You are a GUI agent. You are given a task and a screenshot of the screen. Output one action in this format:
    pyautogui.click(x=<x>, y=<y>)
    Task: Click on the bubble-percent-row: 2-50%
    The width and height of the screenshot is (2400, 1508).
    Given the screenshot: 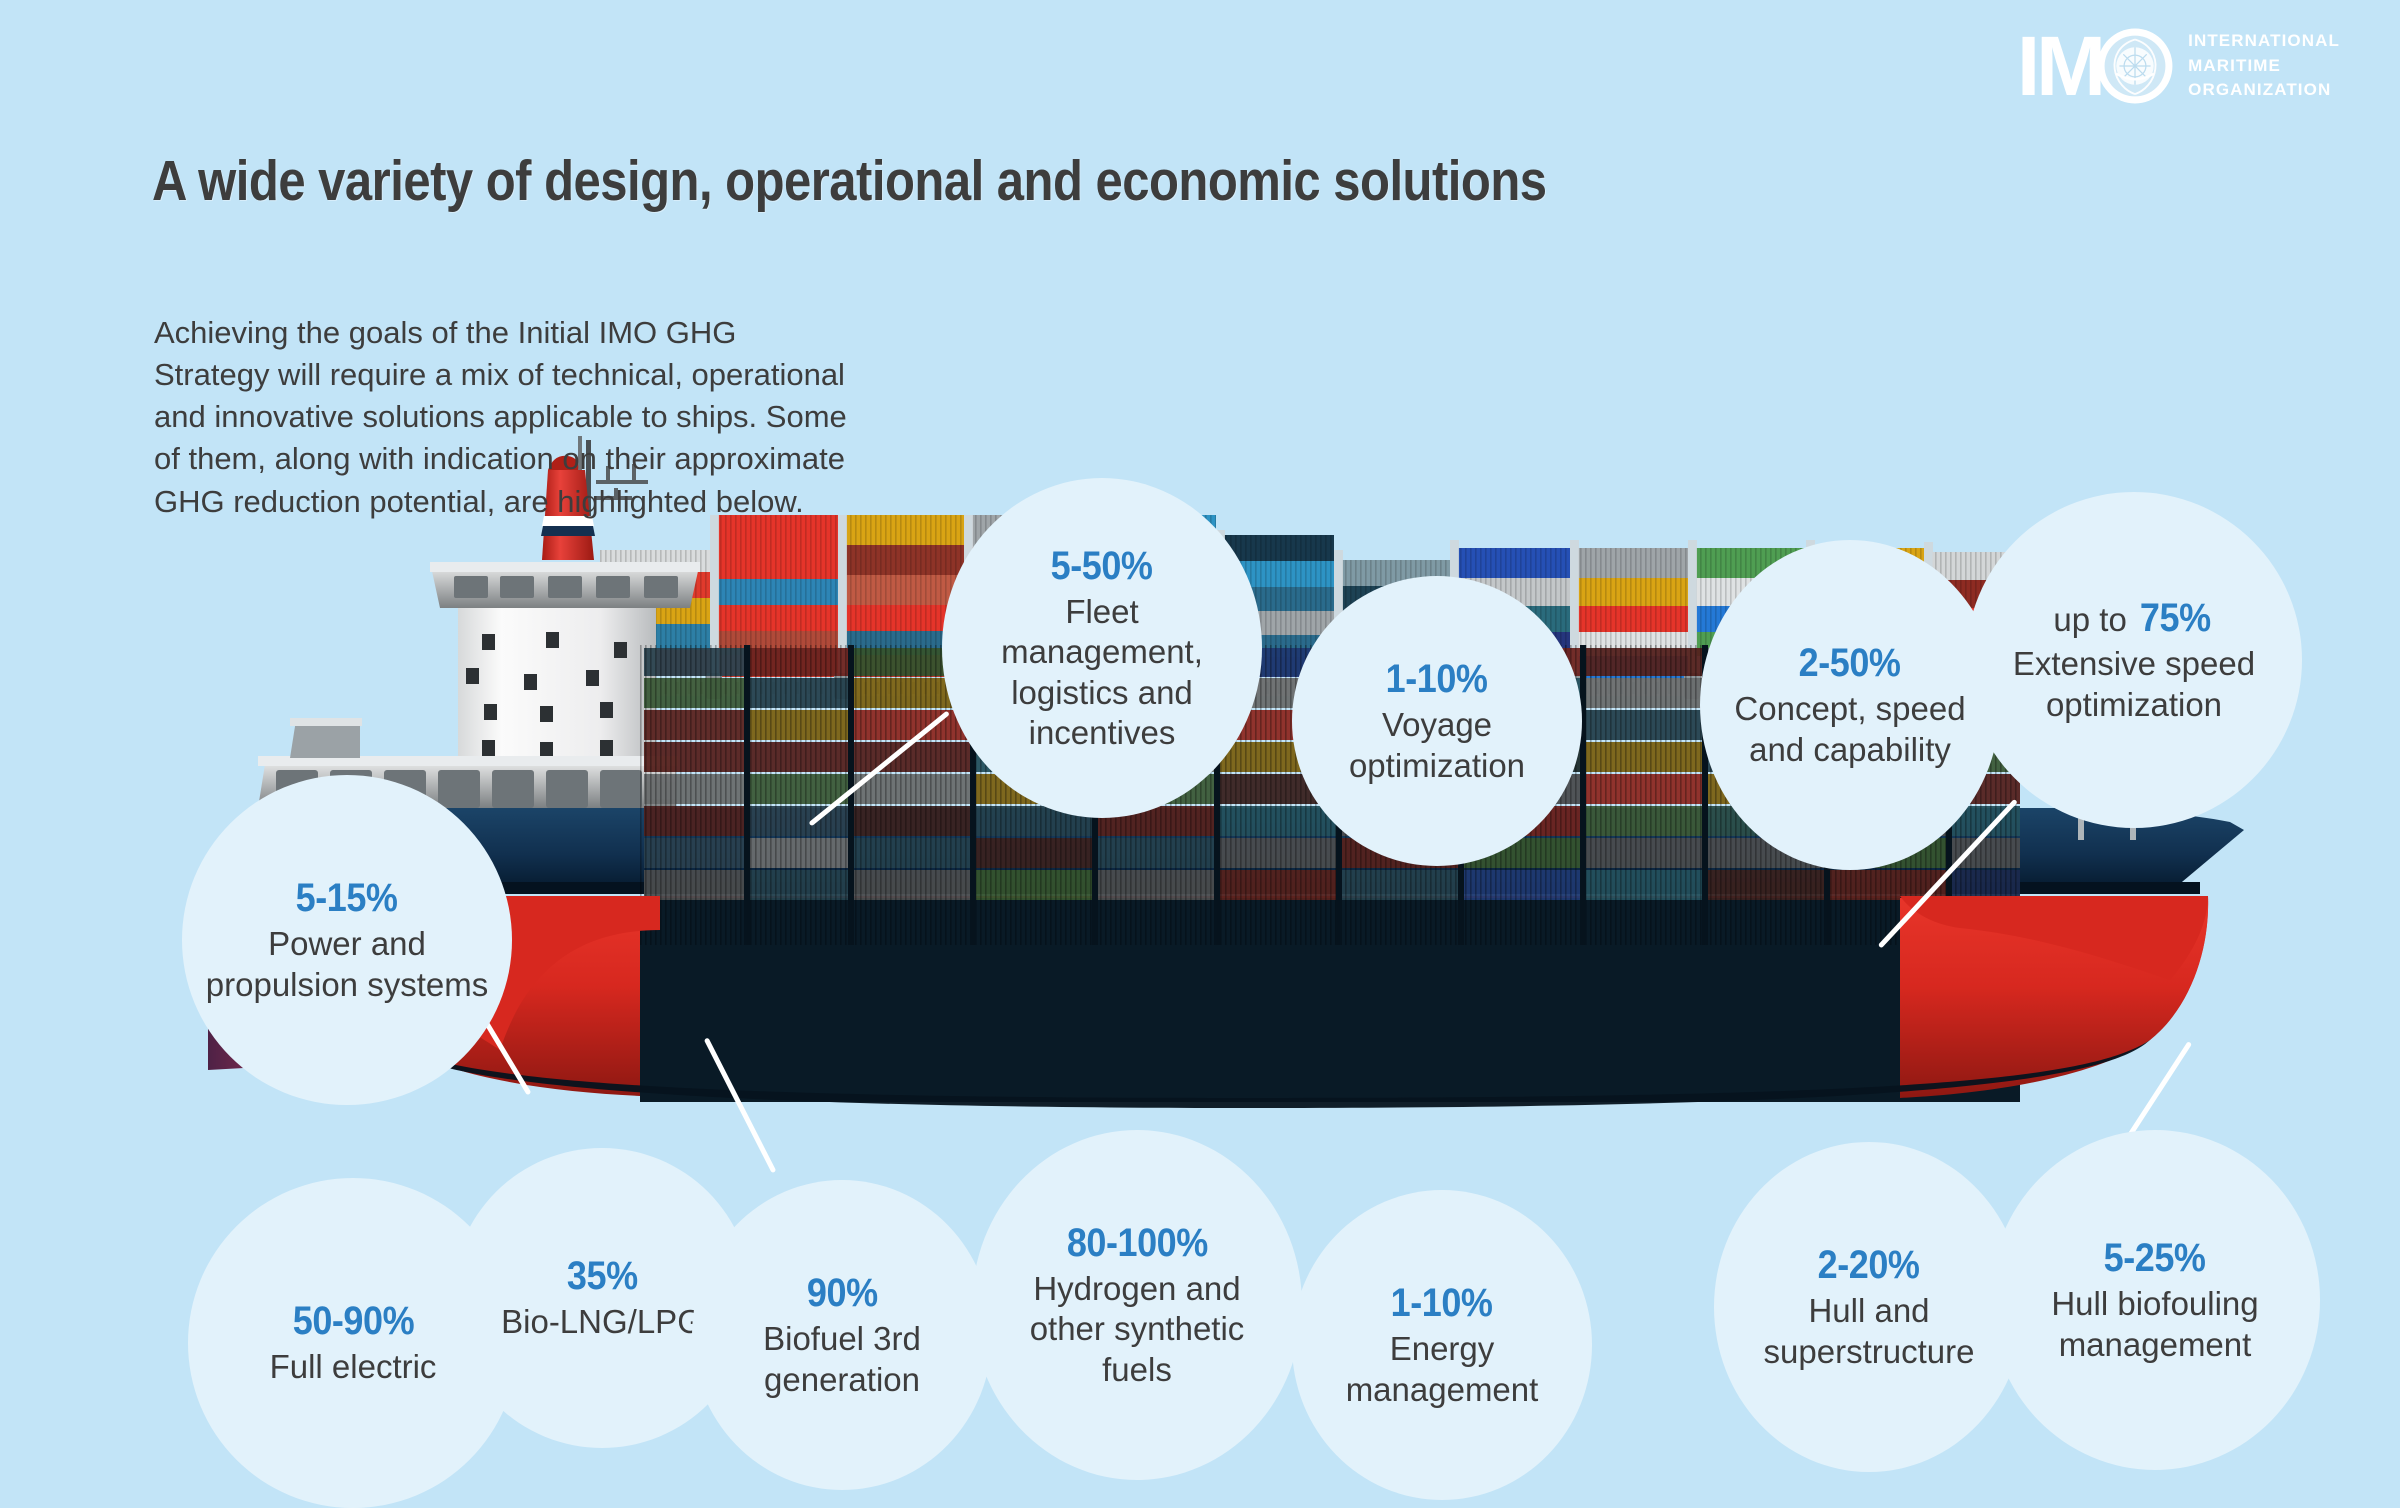 What is the action you would take?
    pyautogui.click(x=1849, y=663)
    